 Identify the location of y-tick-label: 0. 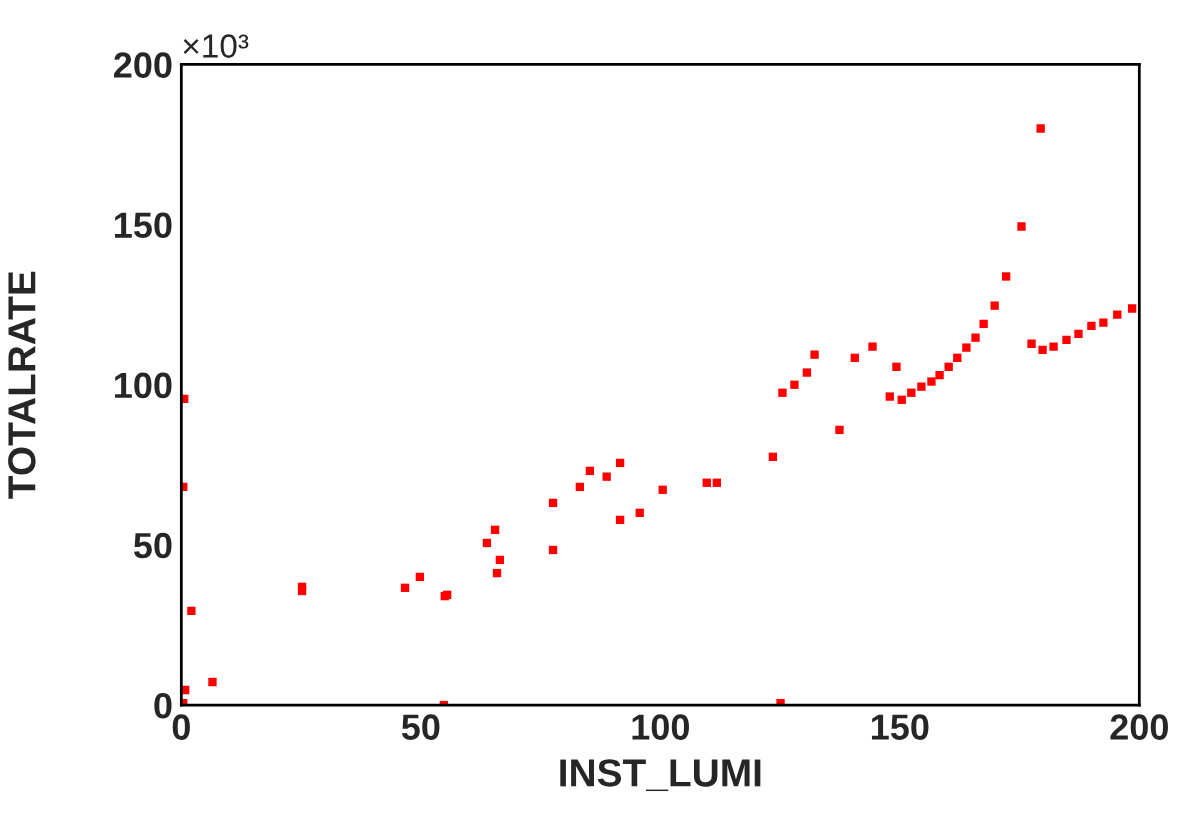
(163, 705).